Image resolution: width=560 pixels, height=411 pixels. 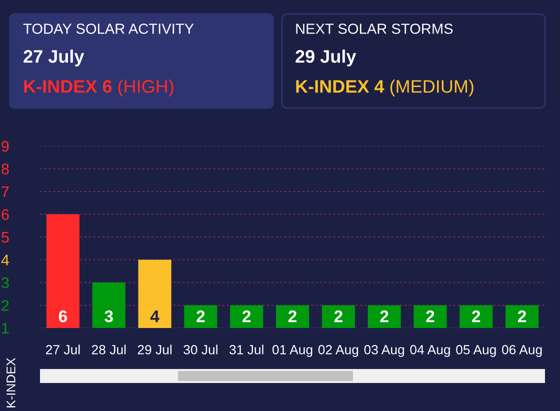 What do you see at coordinates (476, 351) in the screenshot?
I see `x-tick-label: 05 Aug` at bounding box center [476, 351].